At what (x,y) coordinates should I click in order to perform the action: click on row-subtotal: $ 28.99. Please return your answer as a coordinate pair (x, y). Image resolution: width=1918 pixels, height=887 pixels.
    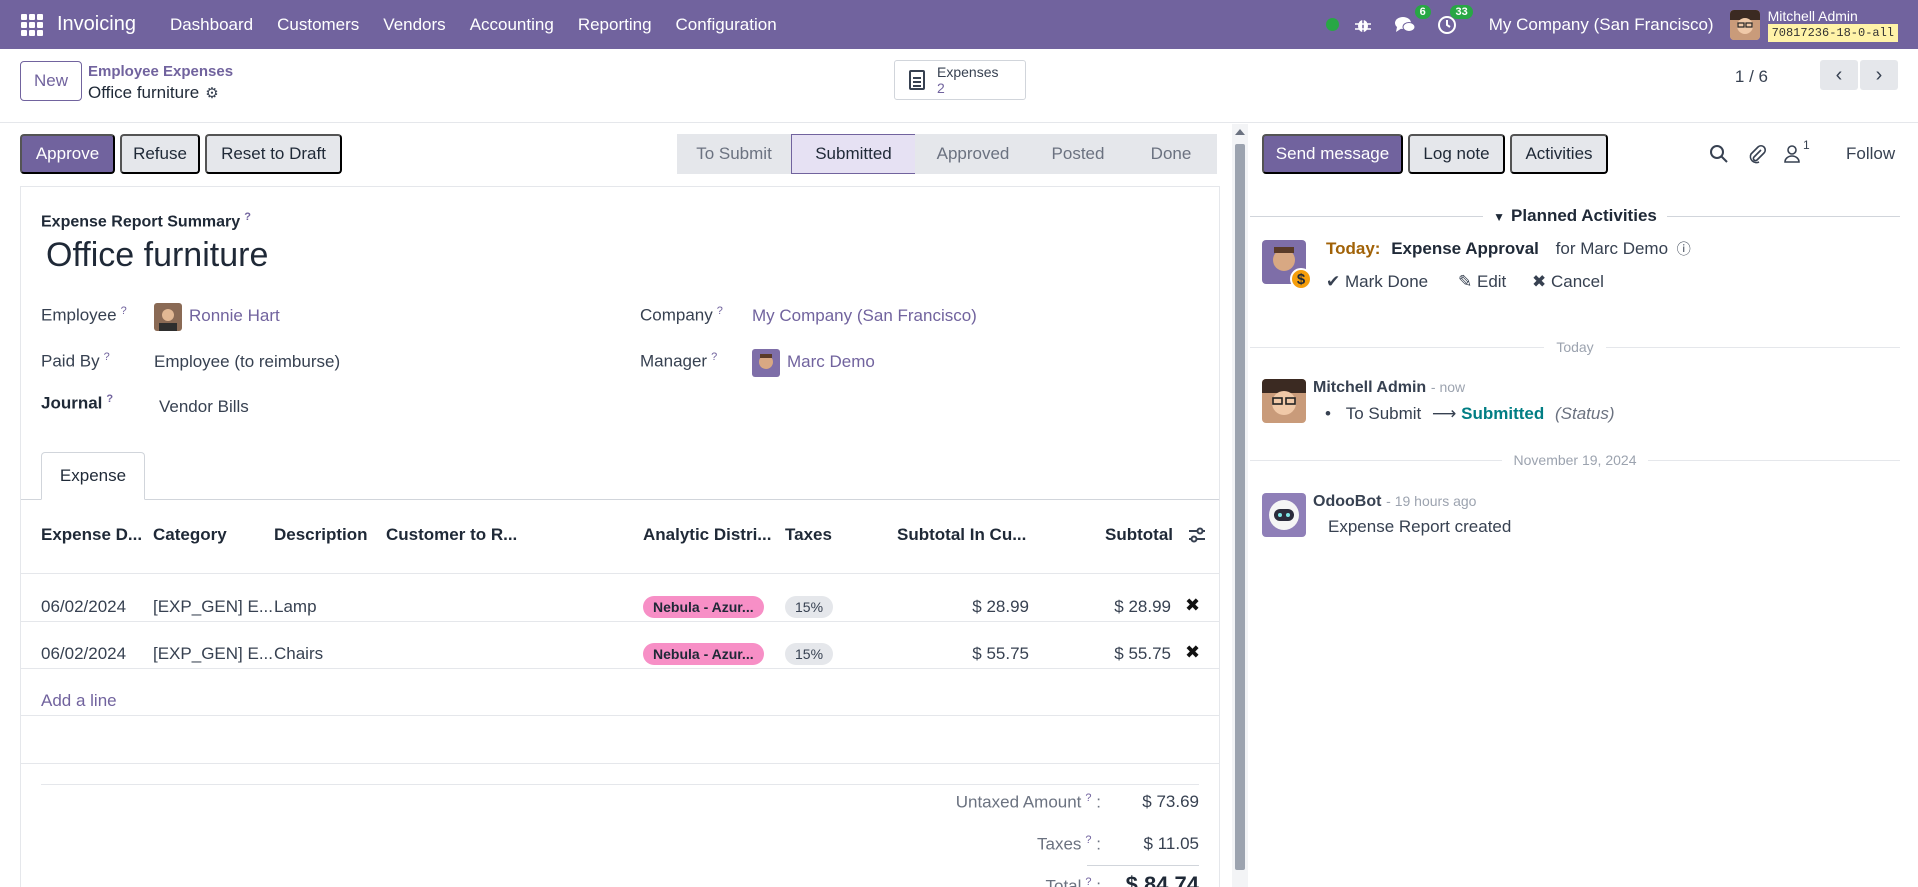
    Looking at the image, I should click on (1142, 606).